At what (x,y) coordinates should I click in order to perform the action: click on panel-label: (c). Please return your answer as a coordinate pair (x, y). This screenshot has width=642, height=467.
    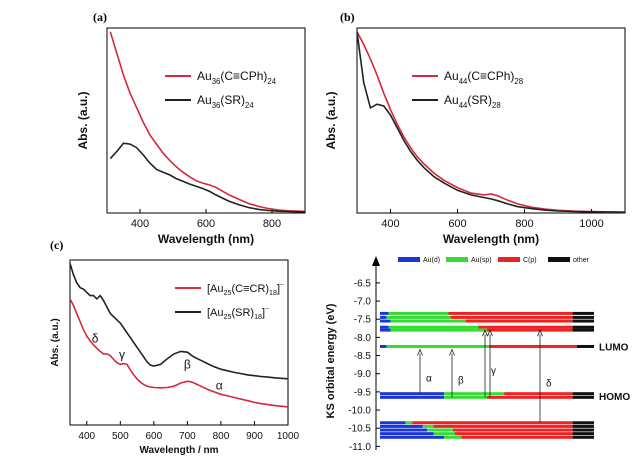
    Looking at the image, I should click on (56, 245).